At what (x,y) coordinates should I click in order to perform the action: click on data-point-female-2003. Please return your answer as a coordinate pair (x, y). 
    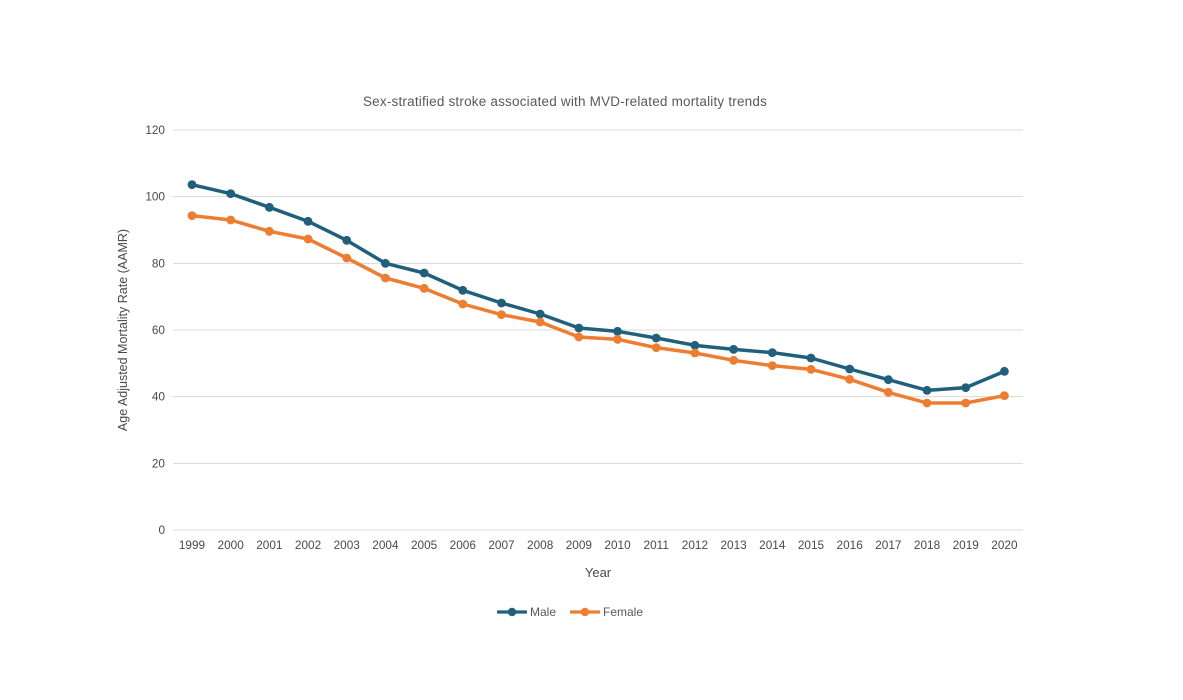
    Looking at the image, I should click on (347, 258).